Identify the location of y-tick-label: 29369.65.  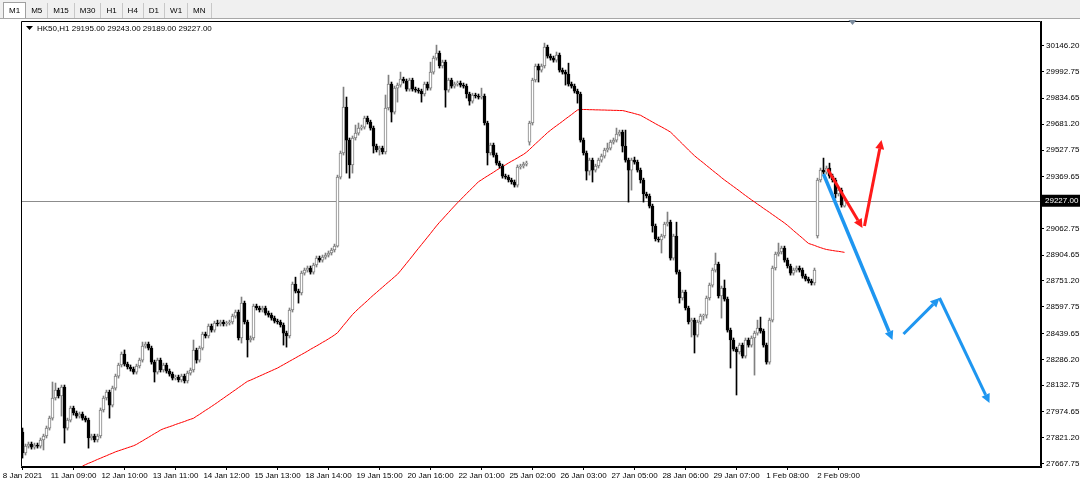
(1063, 176).